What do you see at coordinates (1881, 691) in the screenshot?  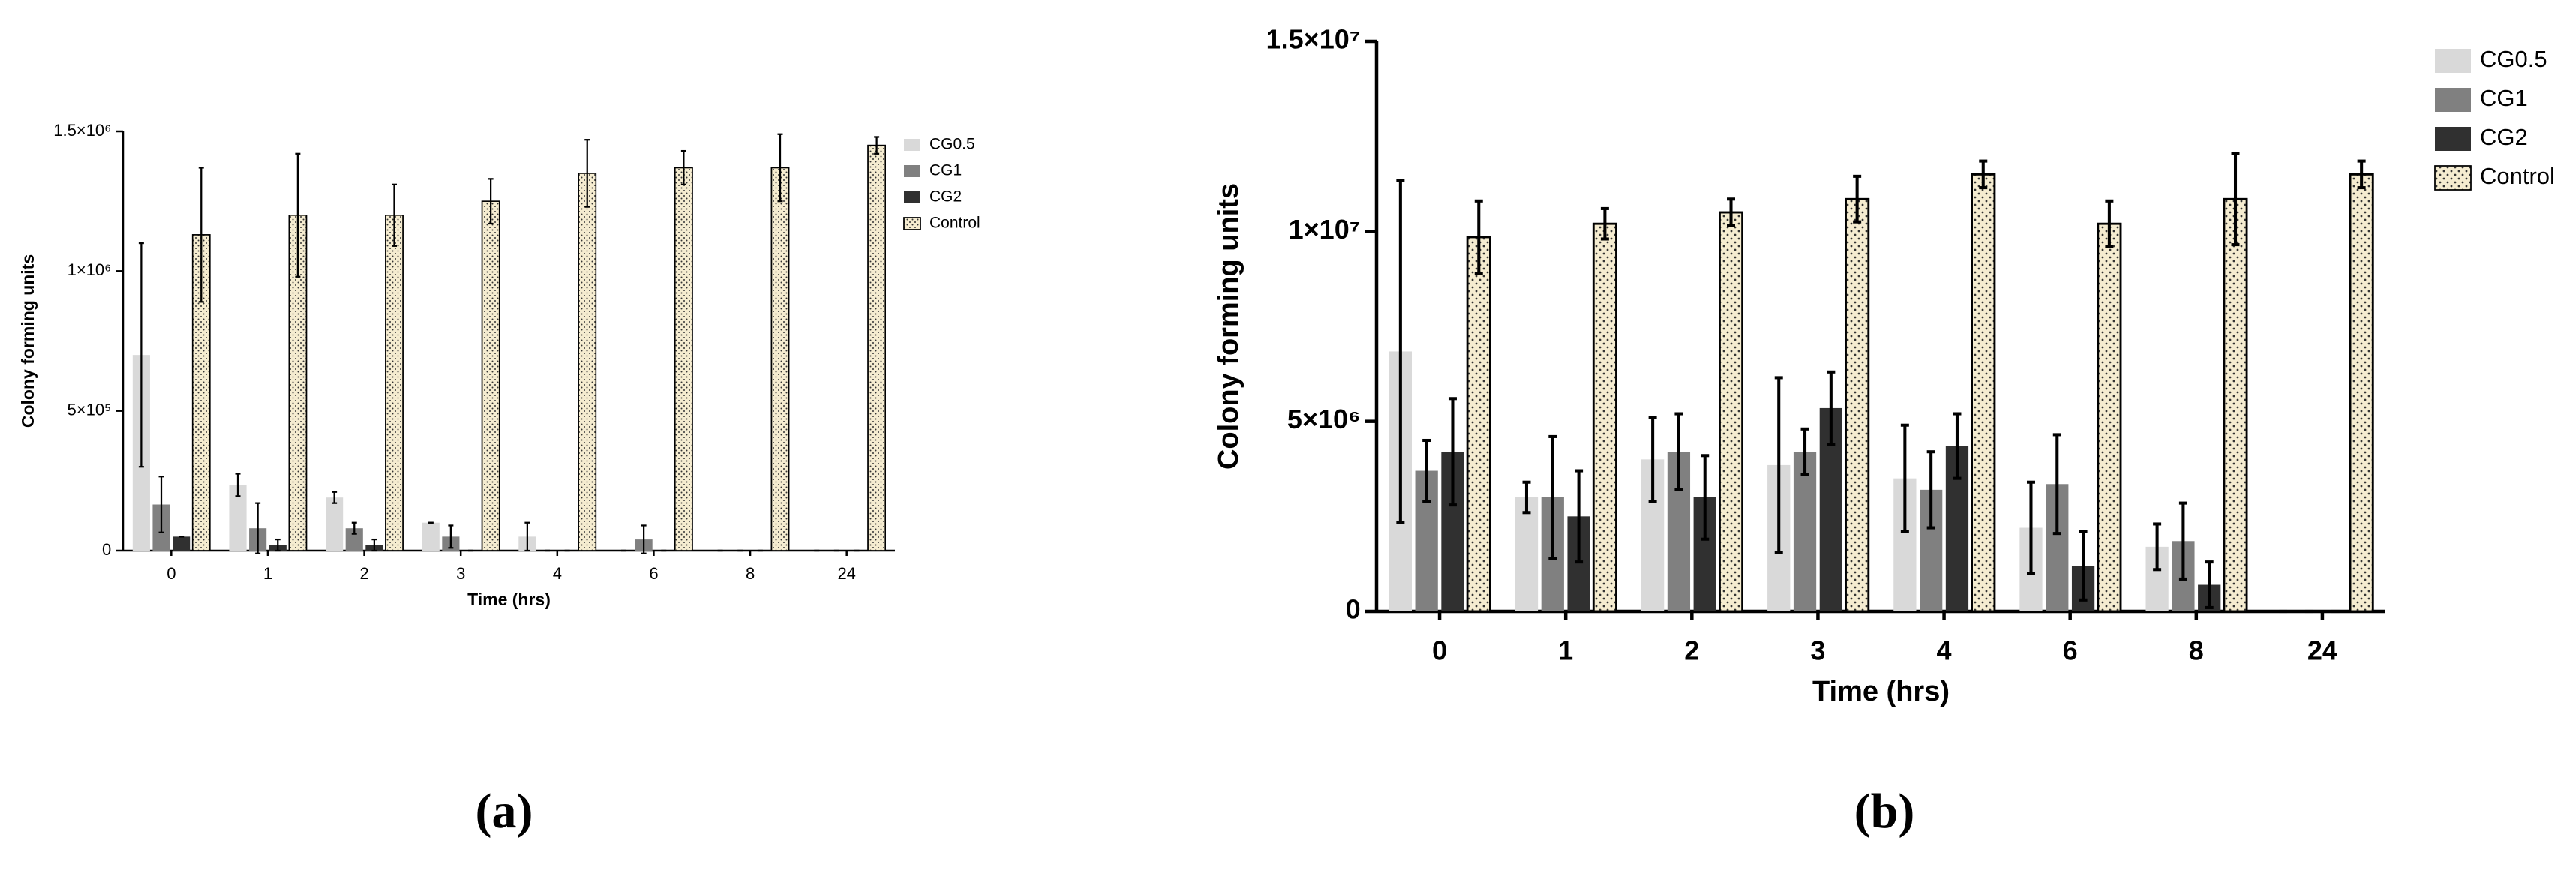 I see `x-axis-title: Time (hrs)` at bounding box center [1881, 691].